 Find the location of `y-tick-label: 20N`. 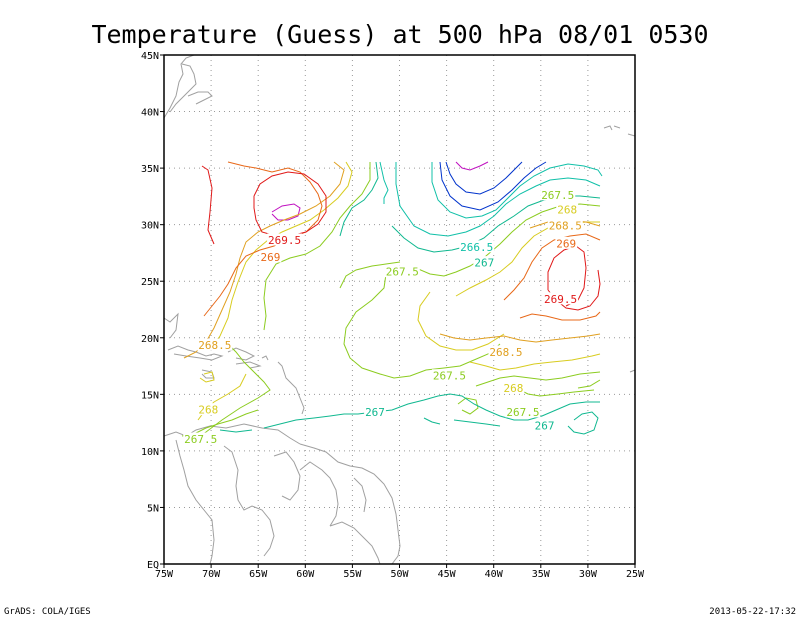

y-tick-label: 20N is located at coordinates (150, 339).